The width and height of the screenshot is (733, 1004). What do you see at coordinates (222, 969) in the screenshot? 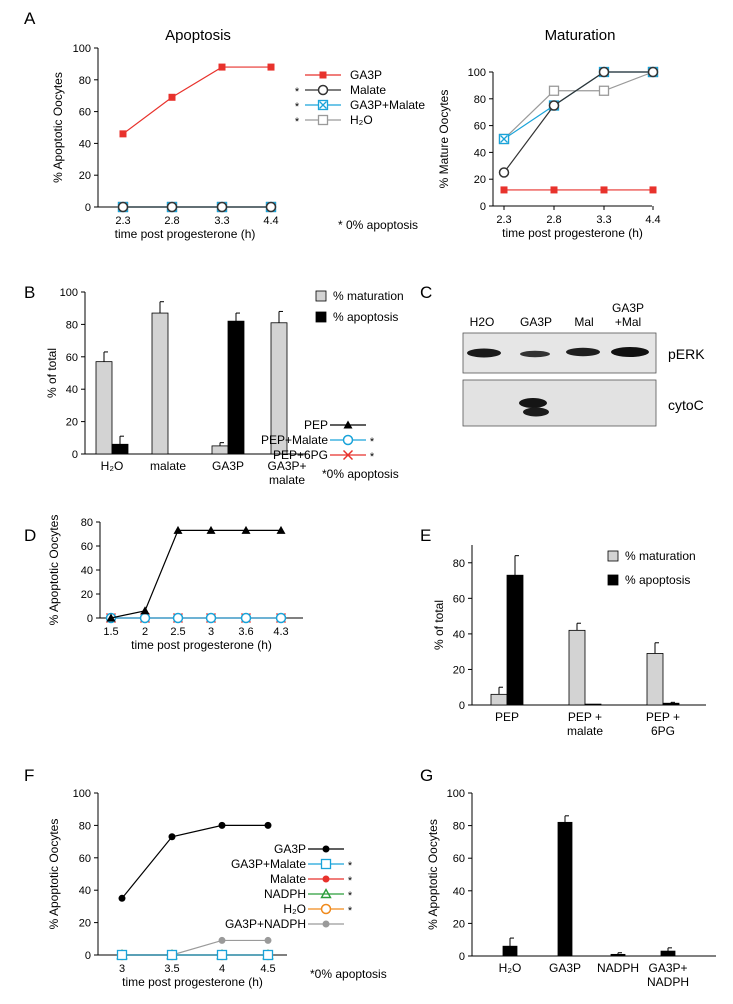
I see `x-tick-label: 4` at bounding box center [222, 969].